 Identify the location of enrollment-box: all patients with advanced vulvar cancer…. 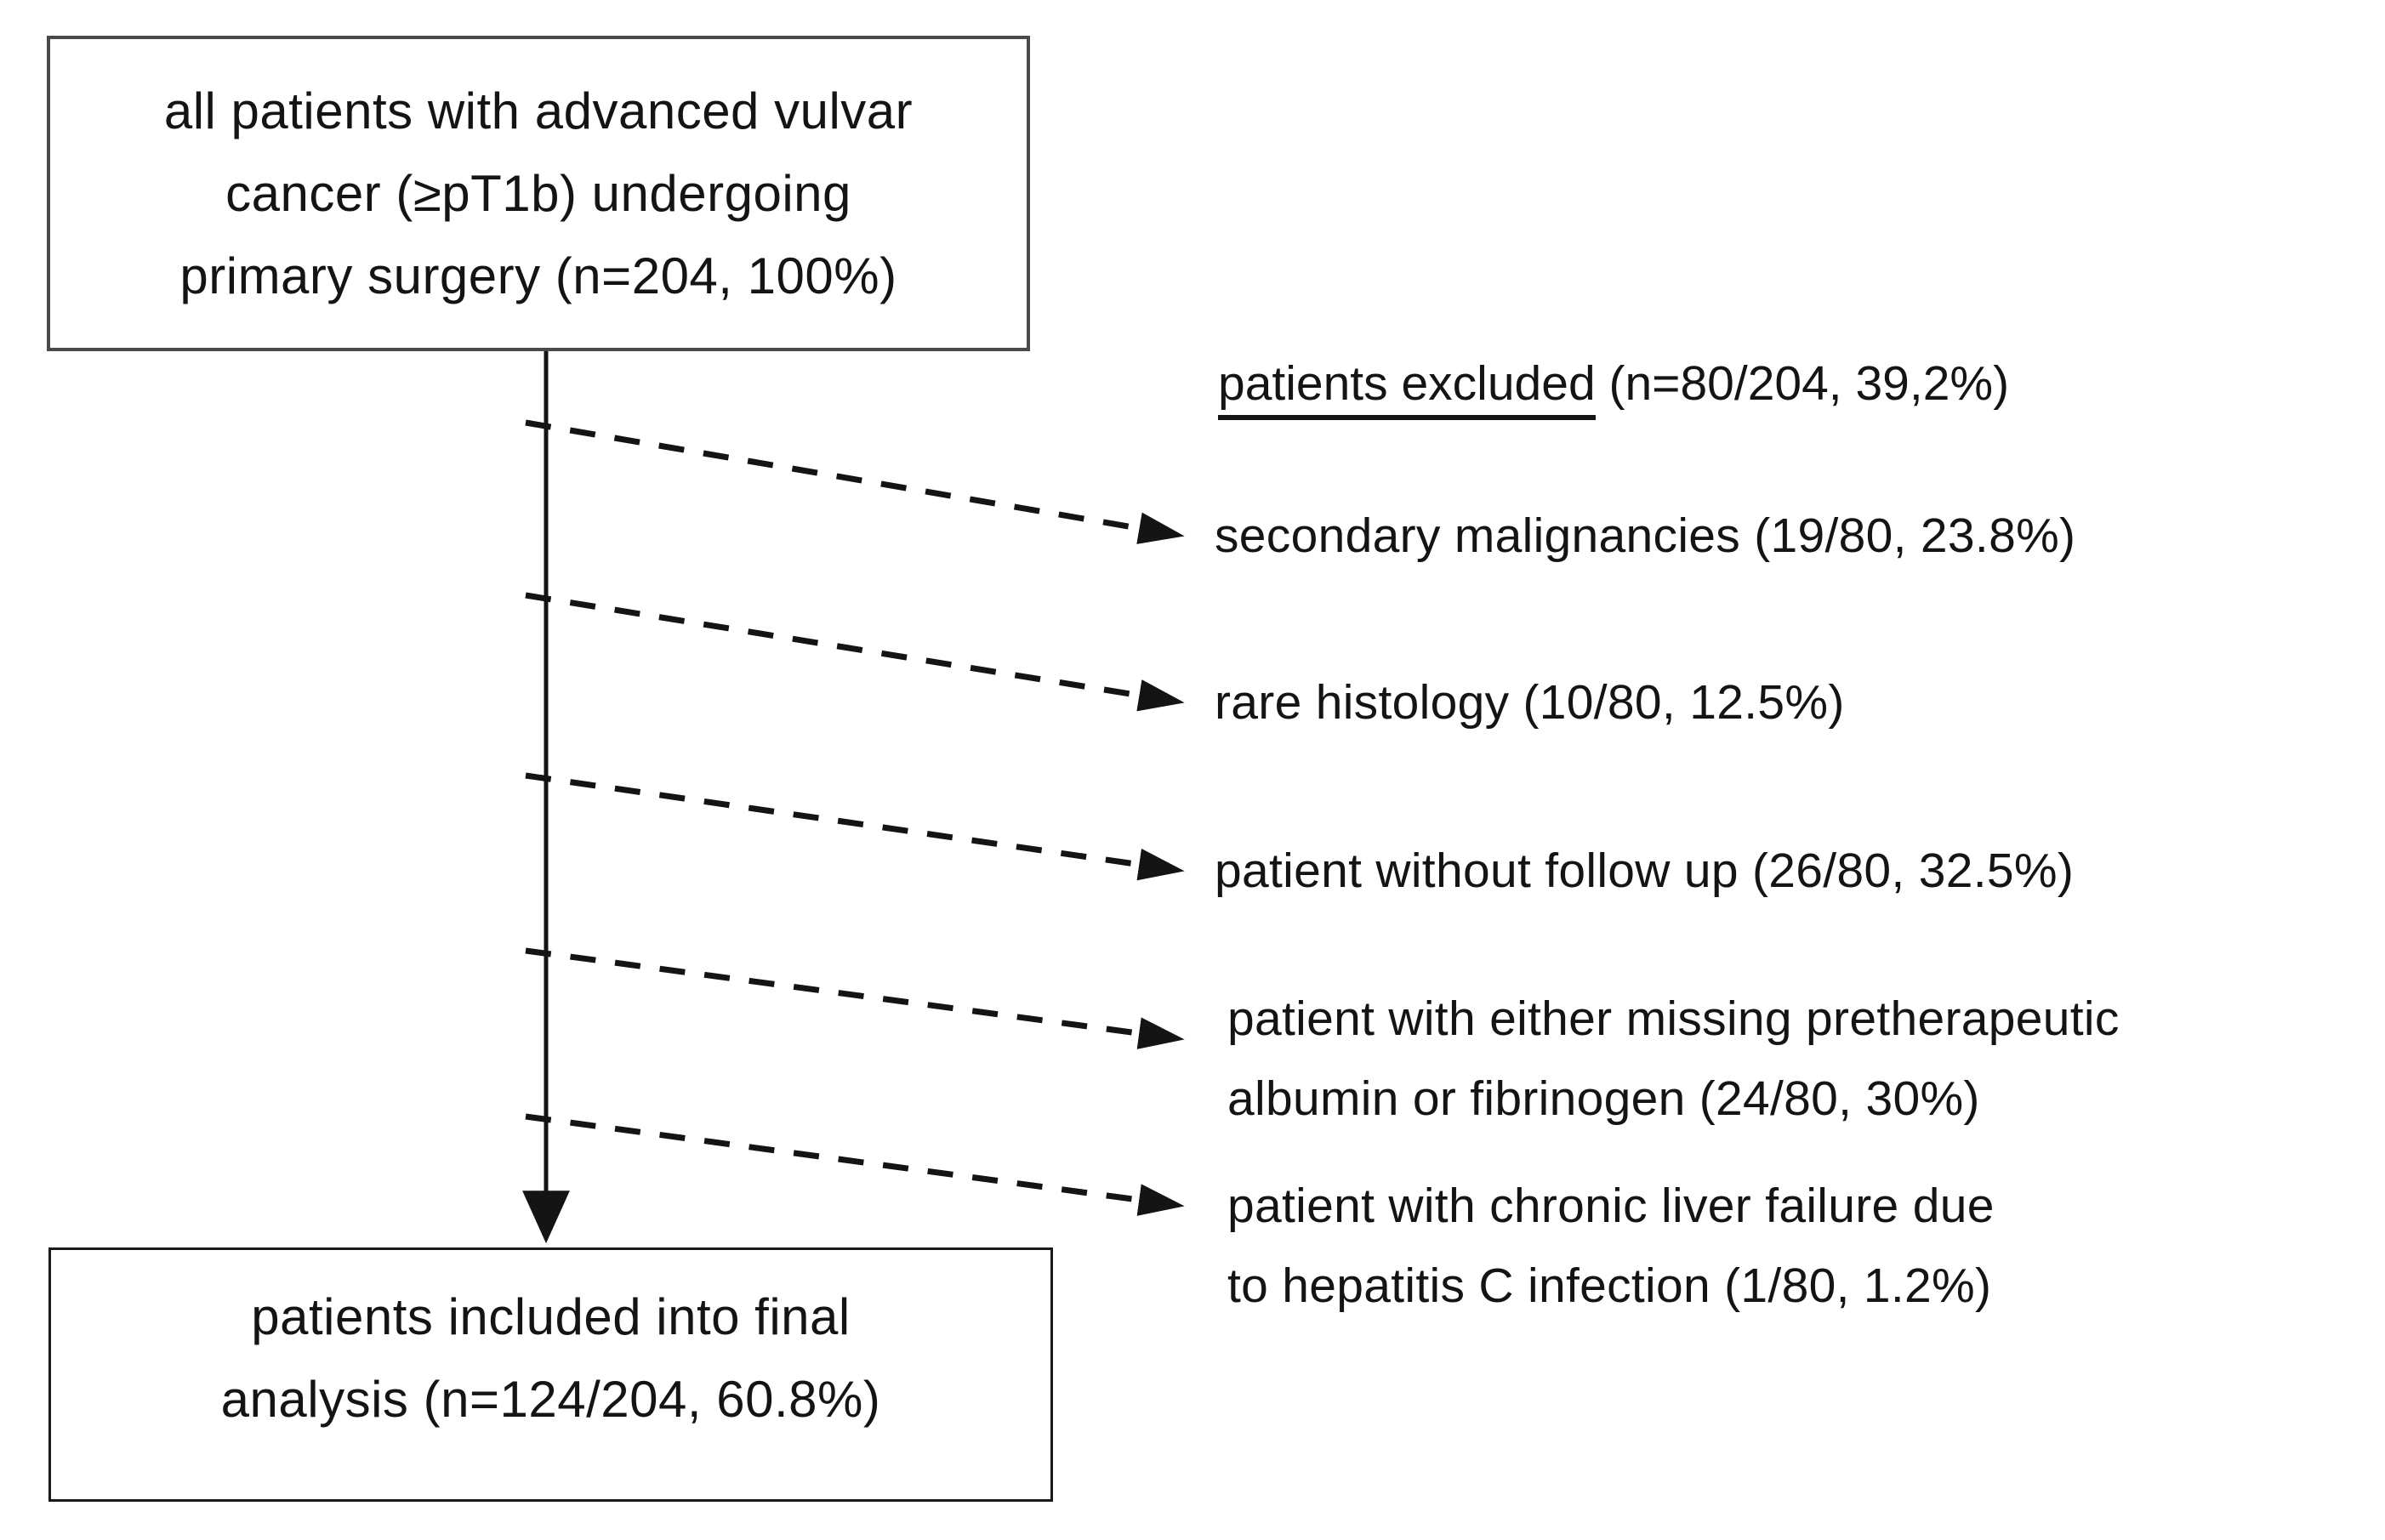
(538, 193).